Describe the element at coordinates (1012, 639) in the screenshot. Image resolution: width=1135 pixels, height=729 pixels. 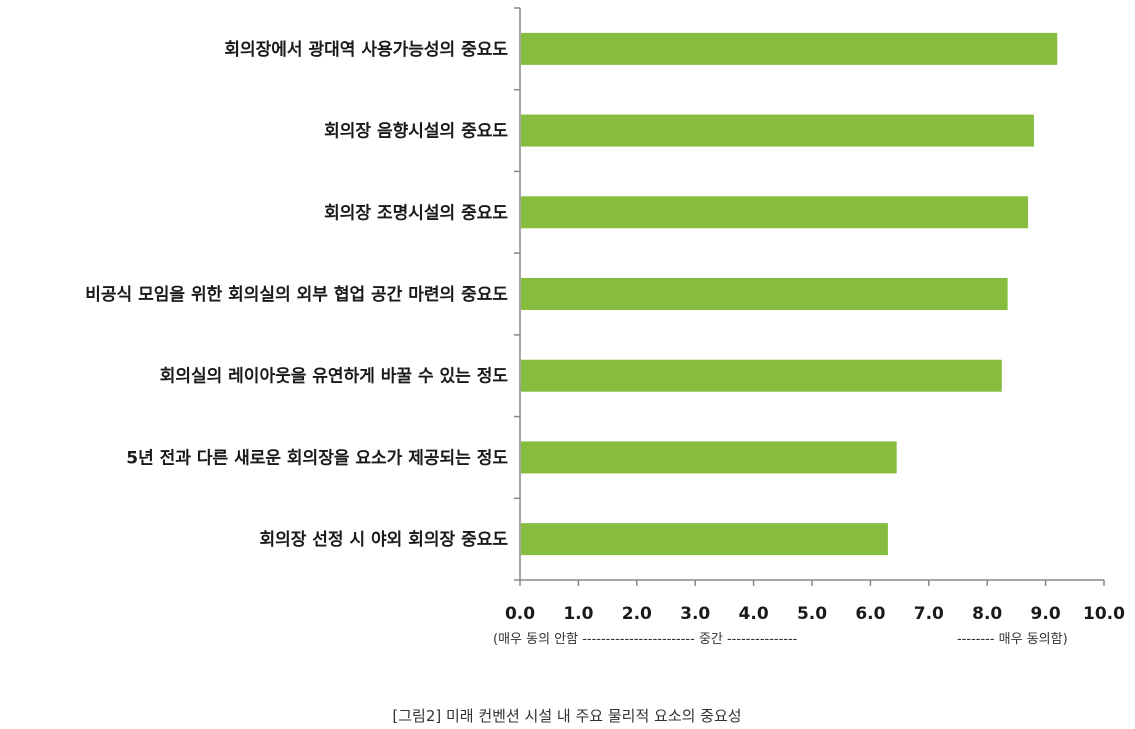
I see `scale-label-high: -------- 매우 동의함)` at that location.